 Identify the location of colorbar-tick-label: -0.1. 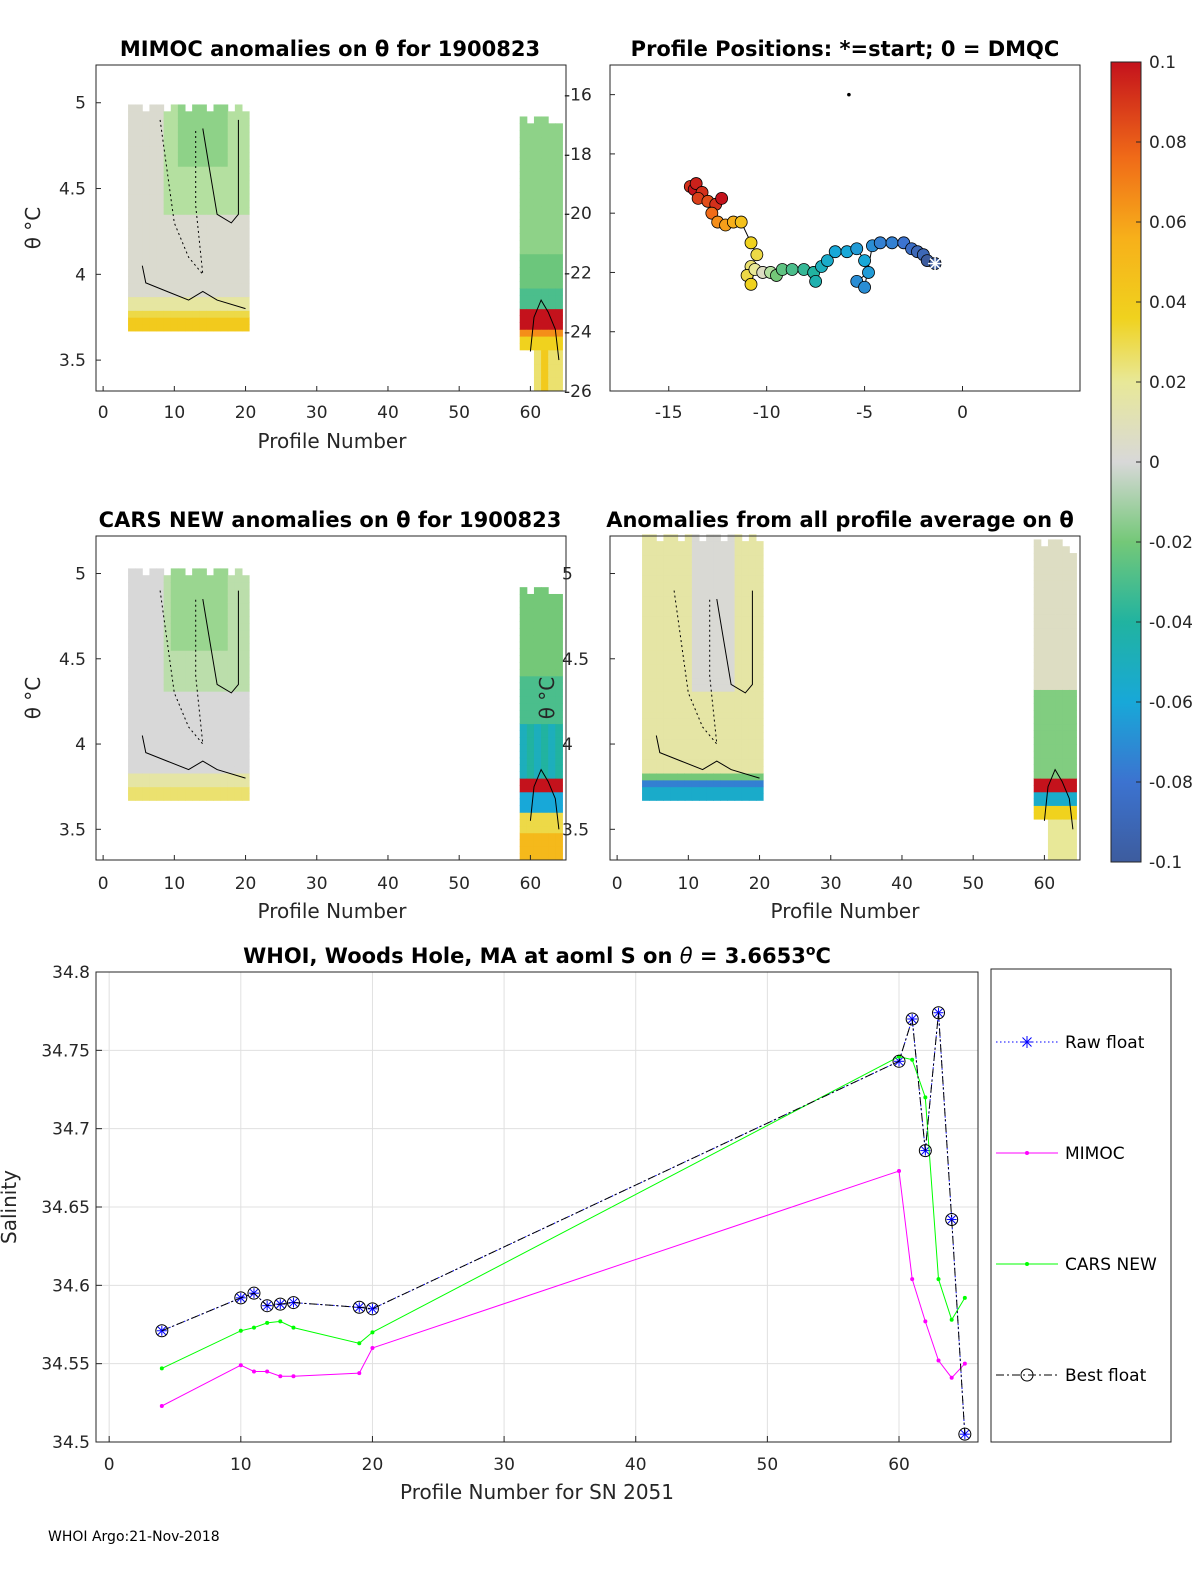
(1165, 863).